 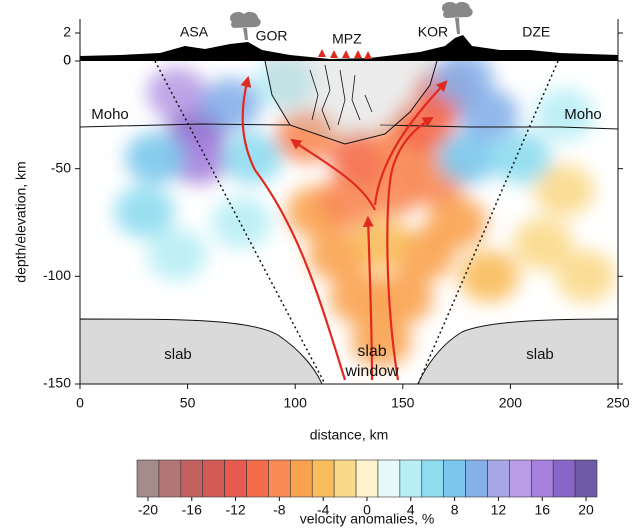 I want to click on colorbar-tick-label: 4, so click(x=411, y=510).